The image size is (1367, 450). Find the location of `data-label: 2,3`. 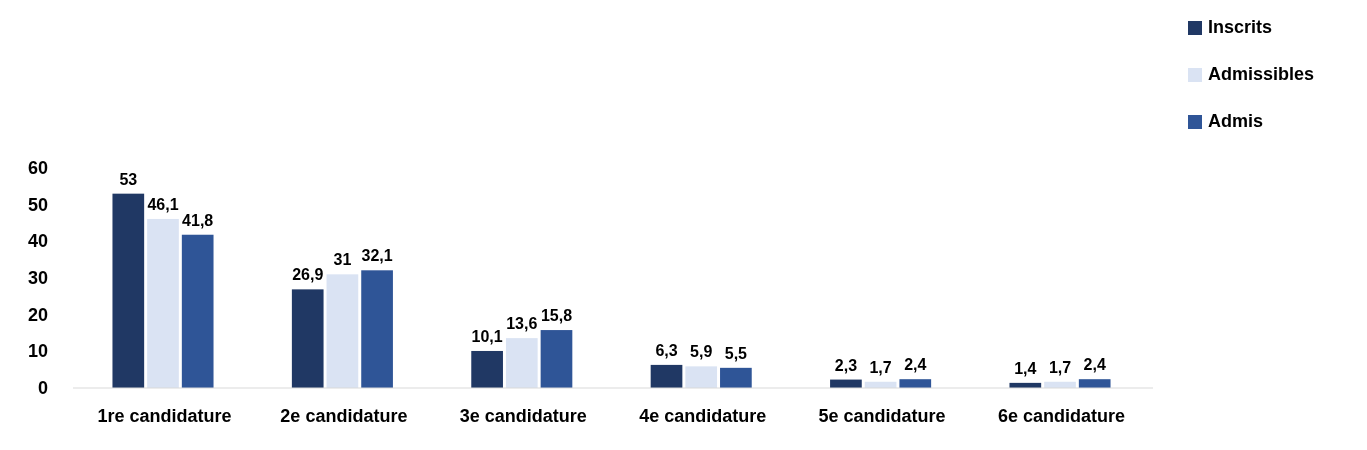

data-label: 2,3 is located at coordinates (846, 365).